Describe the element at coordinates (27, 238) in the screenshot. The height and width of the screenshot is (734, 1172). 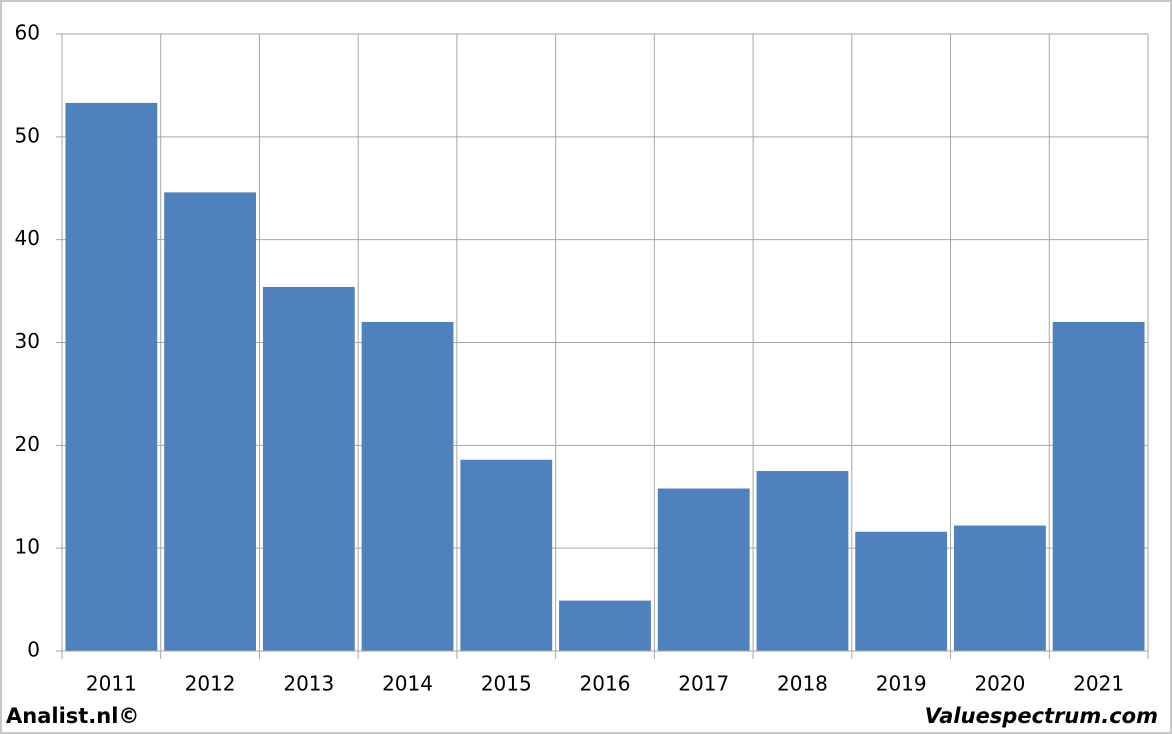
I see `y-tick-label: 40` at that location.